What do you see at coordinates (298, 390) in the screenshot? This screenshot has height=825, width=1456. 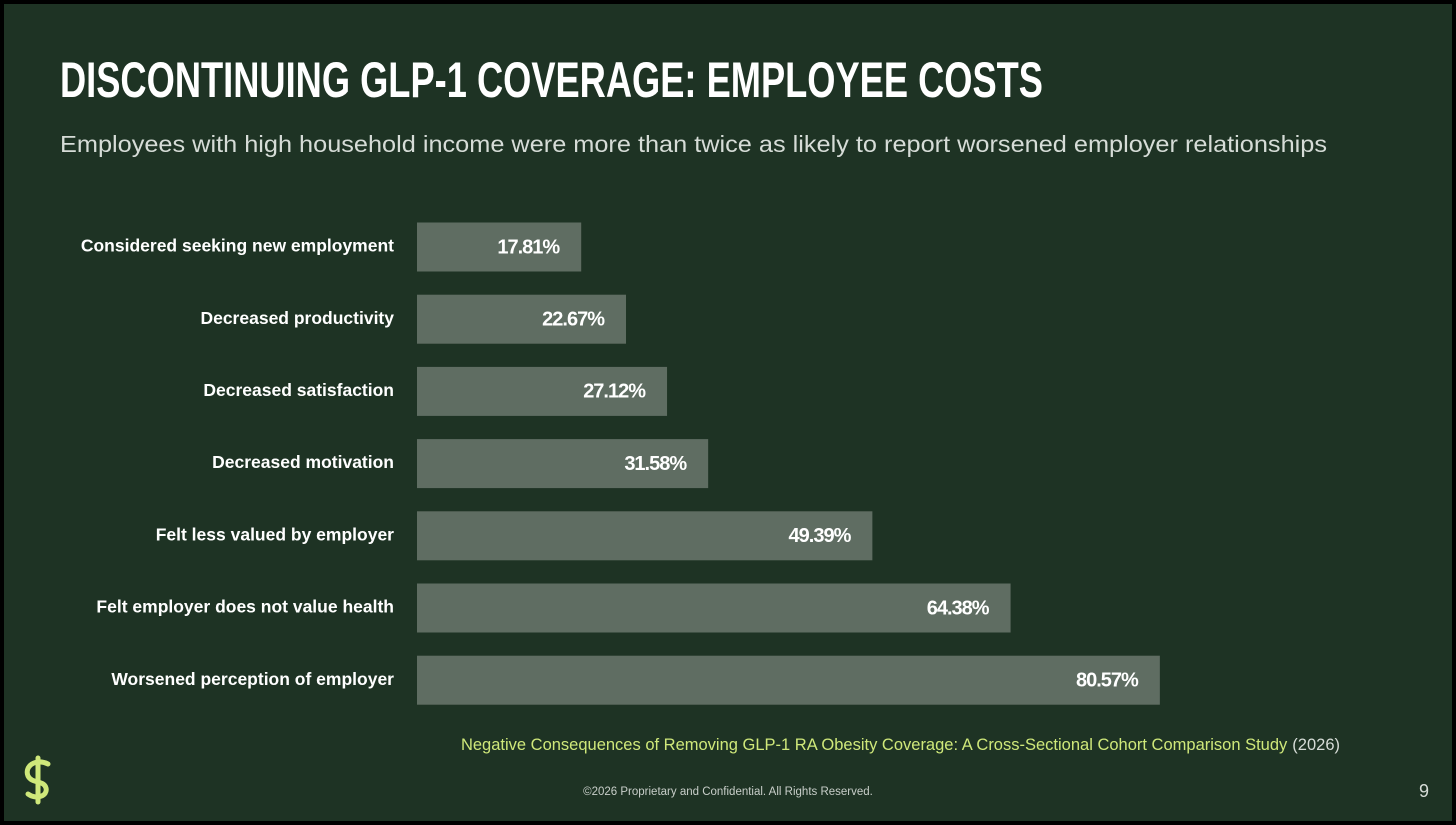 I see `category-label: Decreased satisfaction` at bounding box center [298, 390].